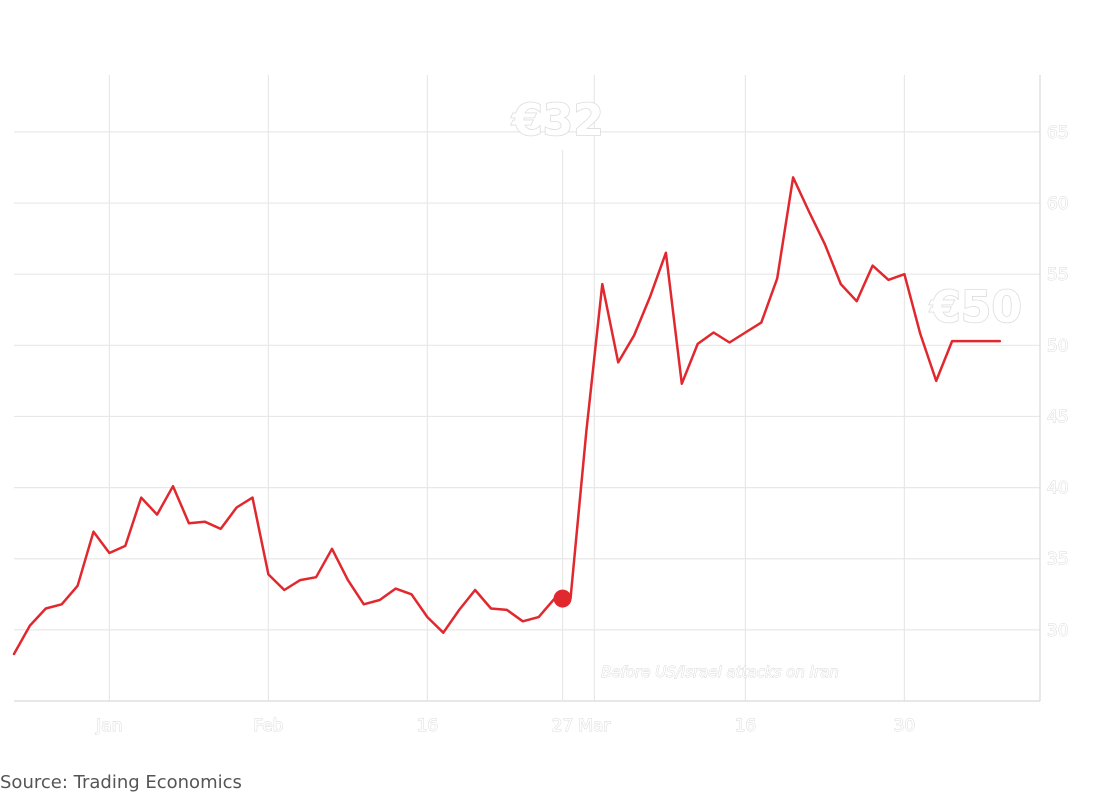  I want to click on x-tick-label-2: 16, so click(428, 726).